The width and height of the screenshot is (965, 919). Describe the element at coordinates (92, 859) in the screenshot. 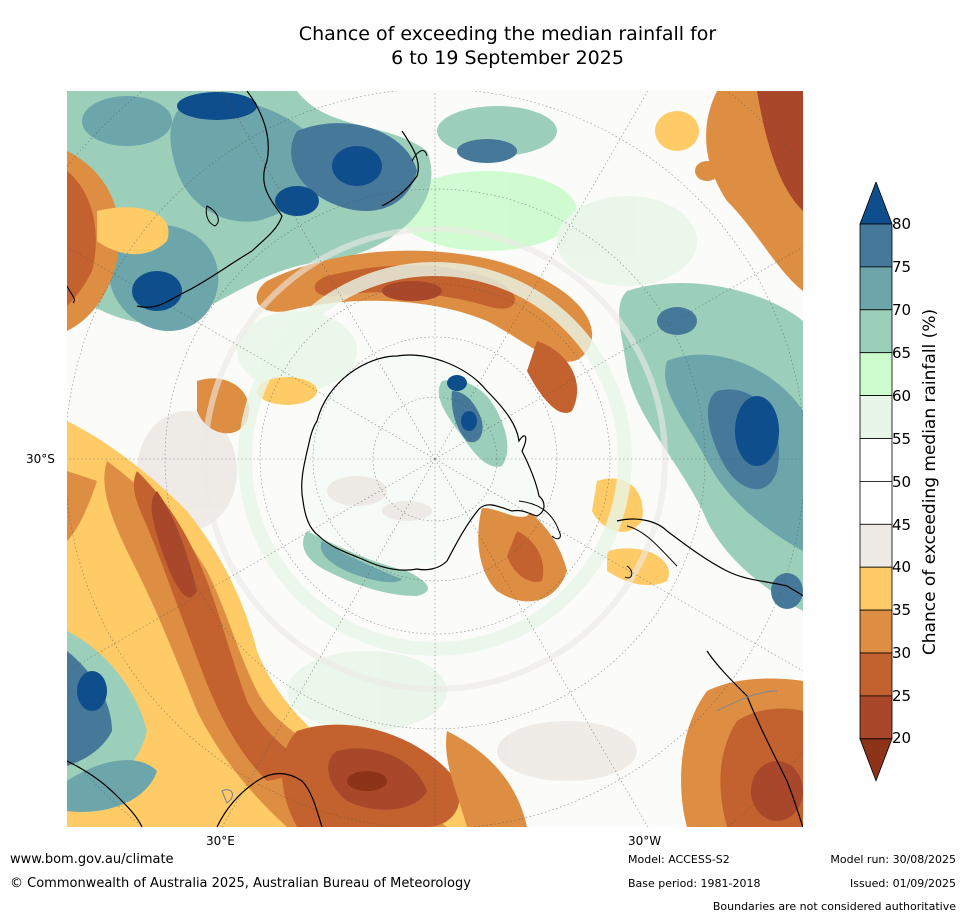

I see `footer-url: www.bom.gov.au/climate` at that location.